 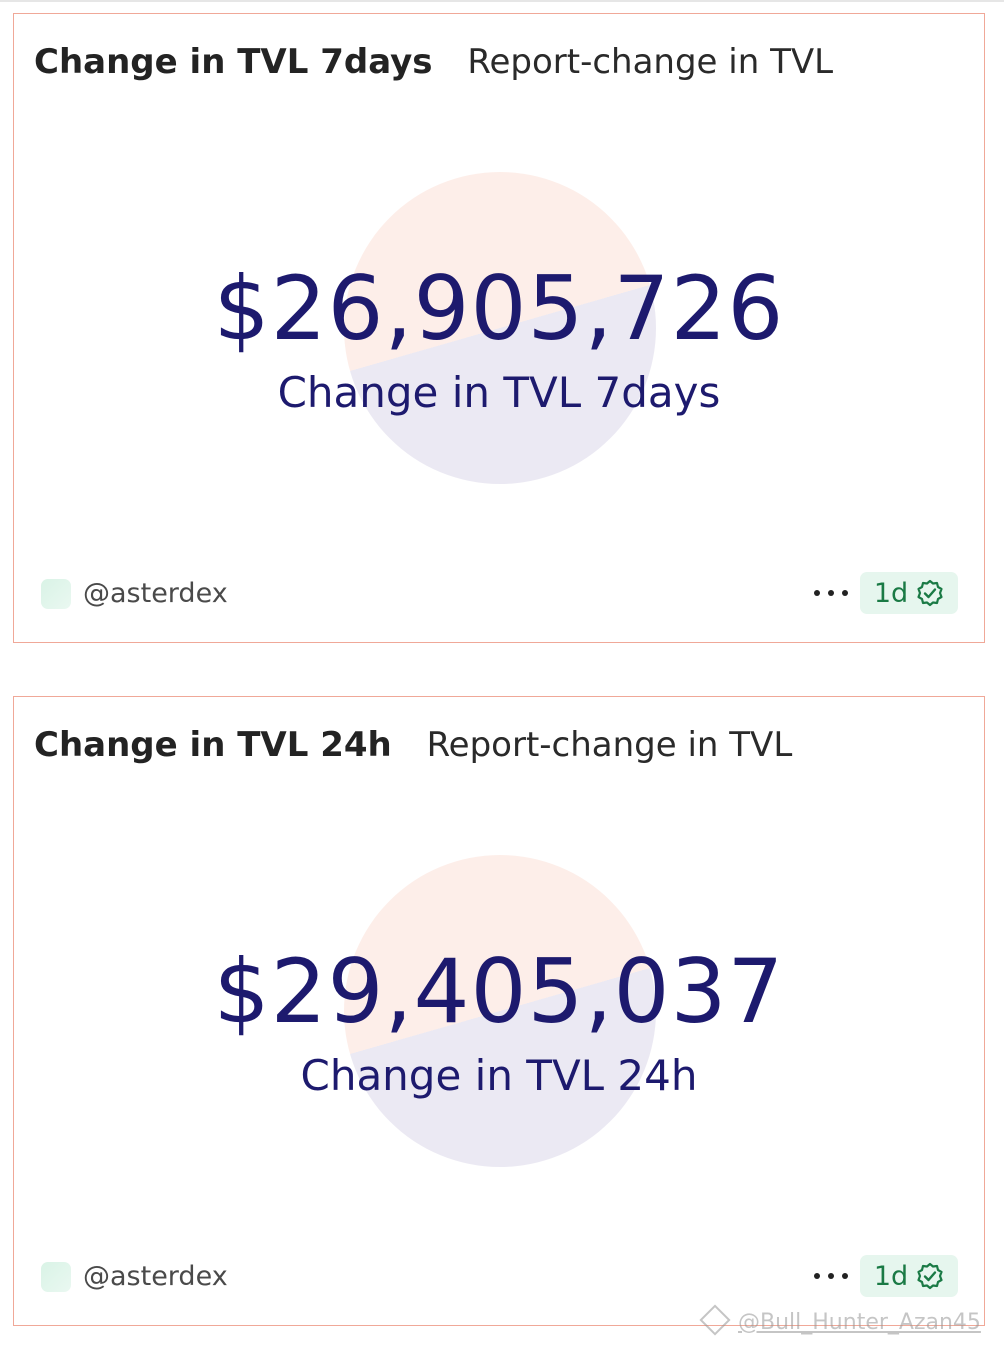 I want to click on card-header: Change in TVL 7days Report-change in TVL, so click(x=433, y=62).